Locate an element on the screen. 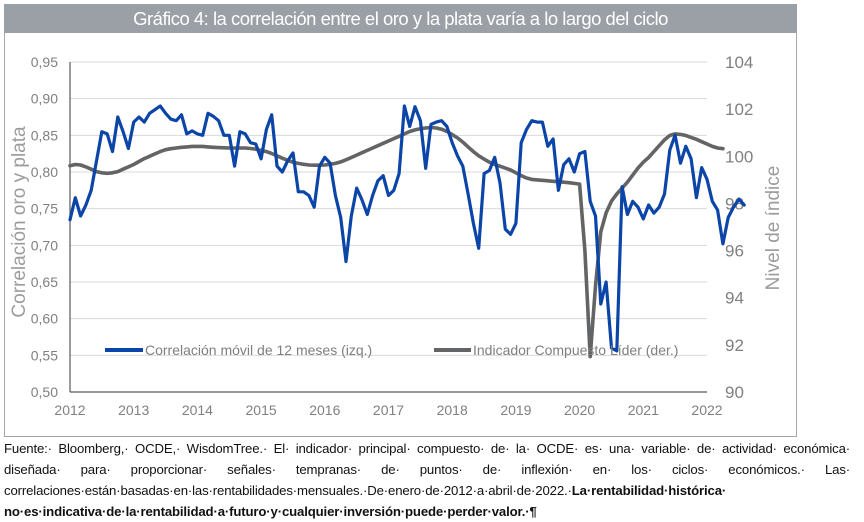  left-axis-title: Correlación oro y plata is located at coordinates (19, 222).